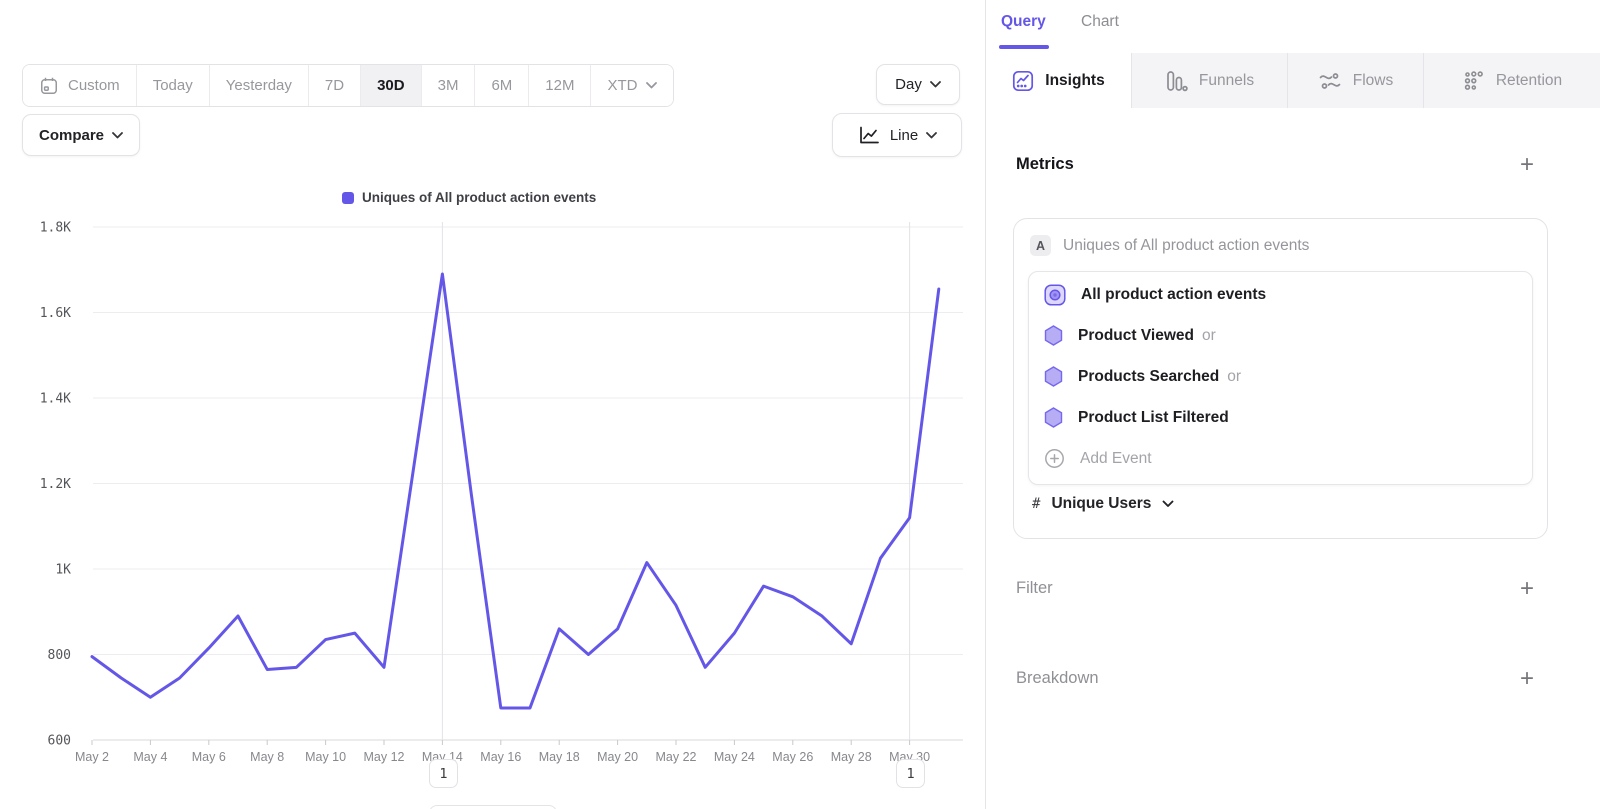 The width and height of the screenshot is (1600, 809). Describe the element at coordinates (479, 197) in the screenshot. I see `legend-label: Uniques of All product action events` at that location.